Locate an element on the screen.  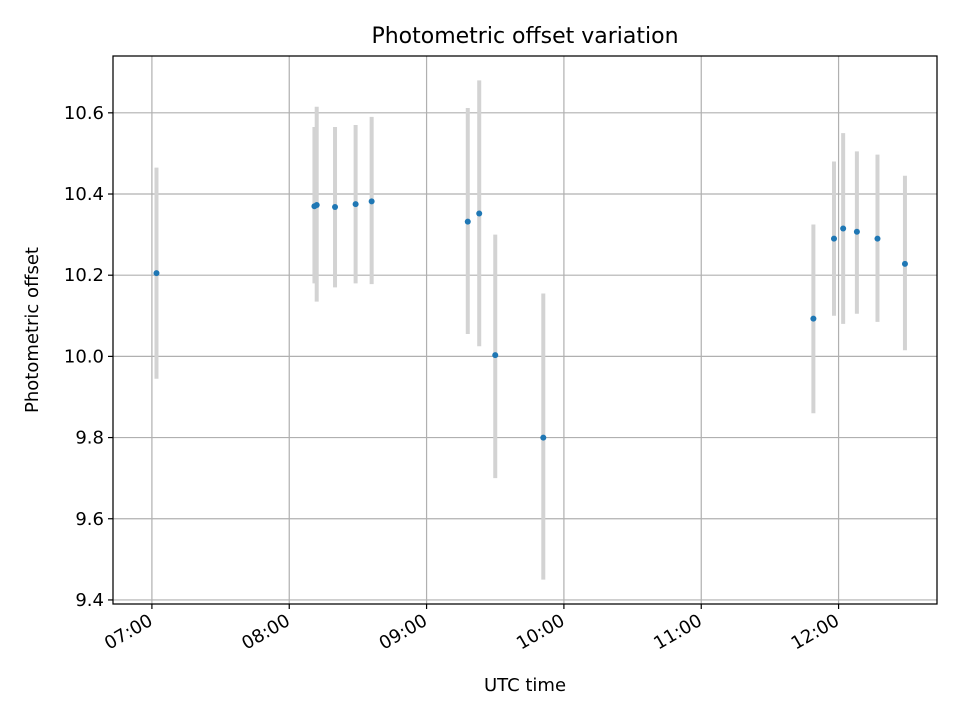
y-tick-label: 10.2 is located at coordinates (84, 275).